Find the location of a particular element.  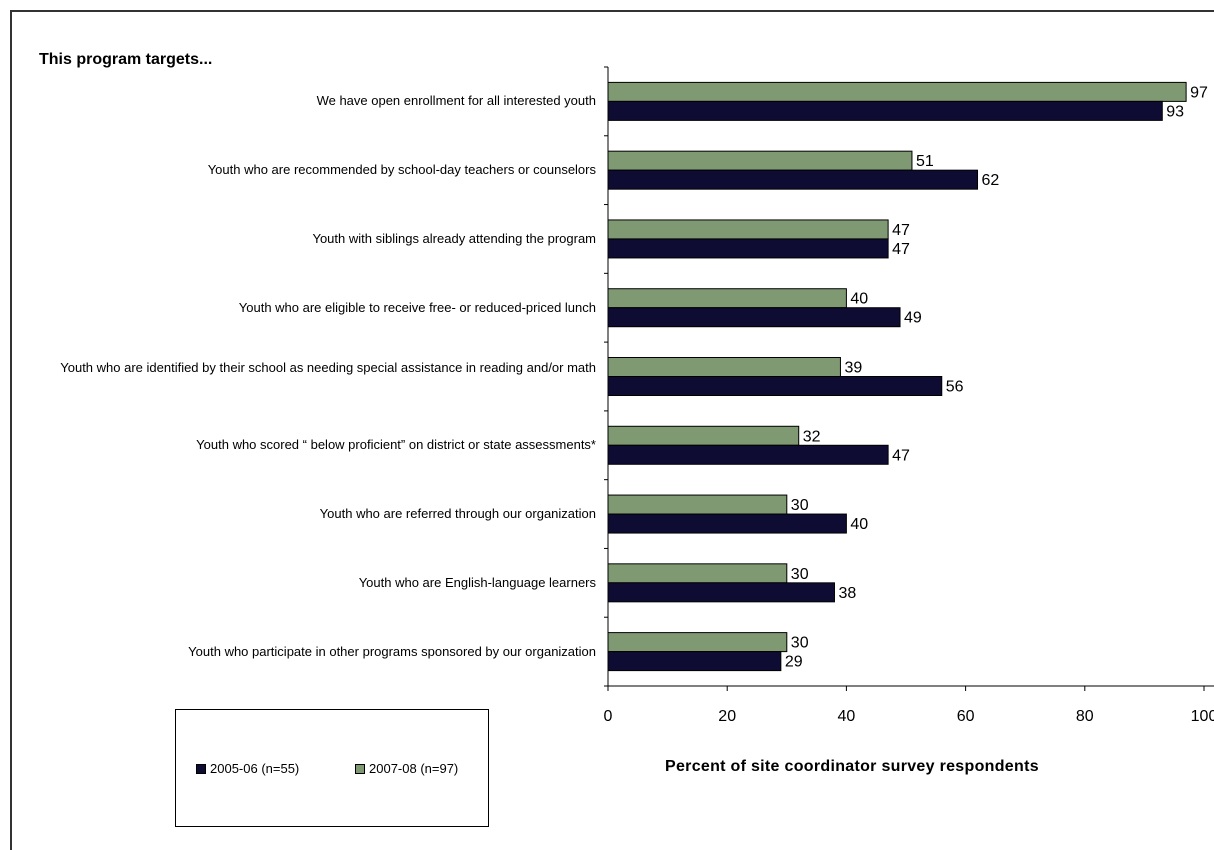

legend-item-2007: 2007-08 (n=97) is located at coordinates (406, 768).